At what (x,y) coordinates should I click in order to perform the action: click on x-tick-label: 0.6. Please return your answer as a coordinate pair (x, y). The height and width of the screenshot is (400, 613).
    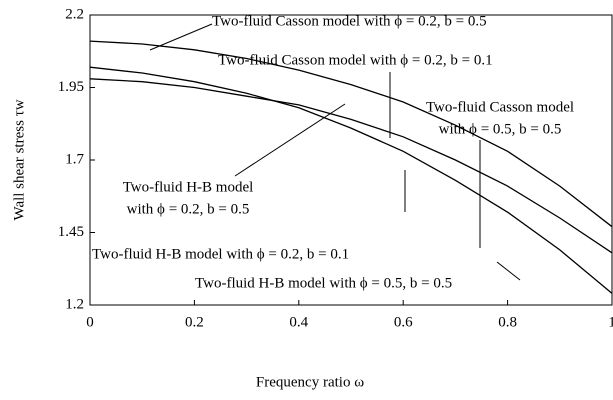
    Looking at the image, I should click on (403, 322).